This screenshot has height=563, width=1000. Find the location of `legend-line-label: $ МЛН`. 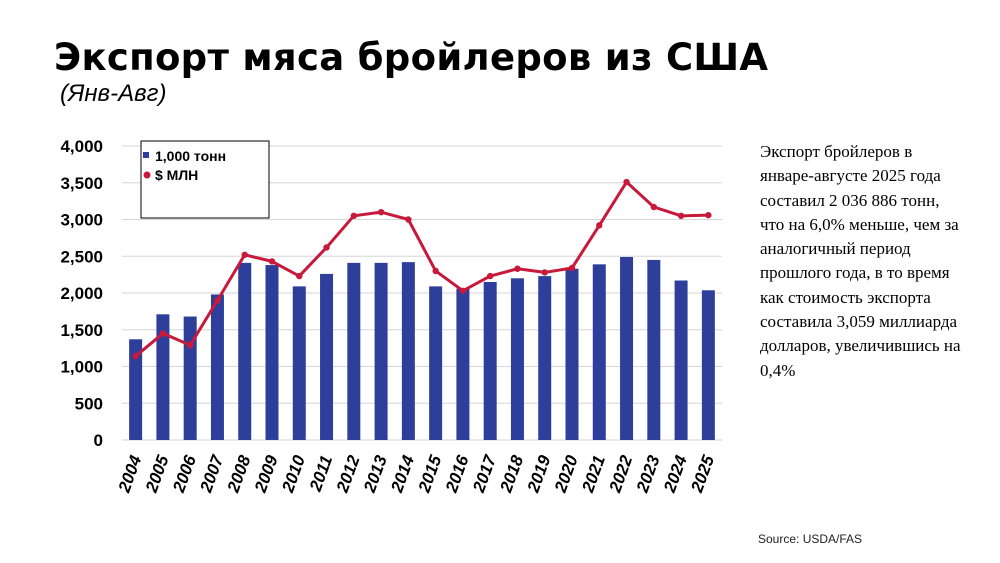

legend-line-label: $ МЛН is located at coordinates (176, 175).